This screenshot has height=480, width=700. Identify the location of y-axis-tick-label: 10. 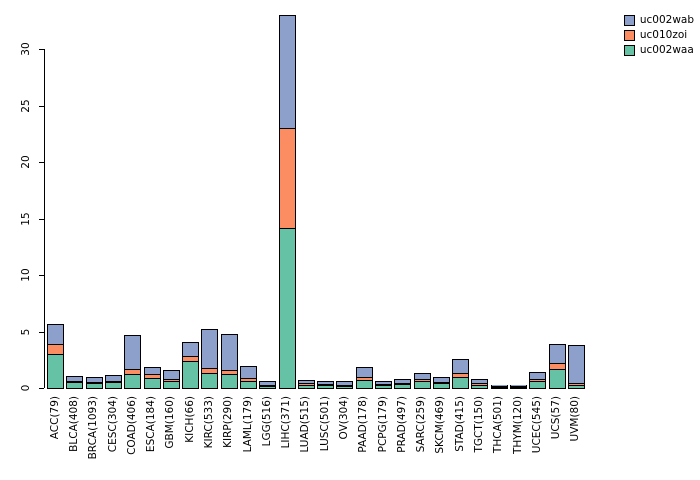
(26, 275).